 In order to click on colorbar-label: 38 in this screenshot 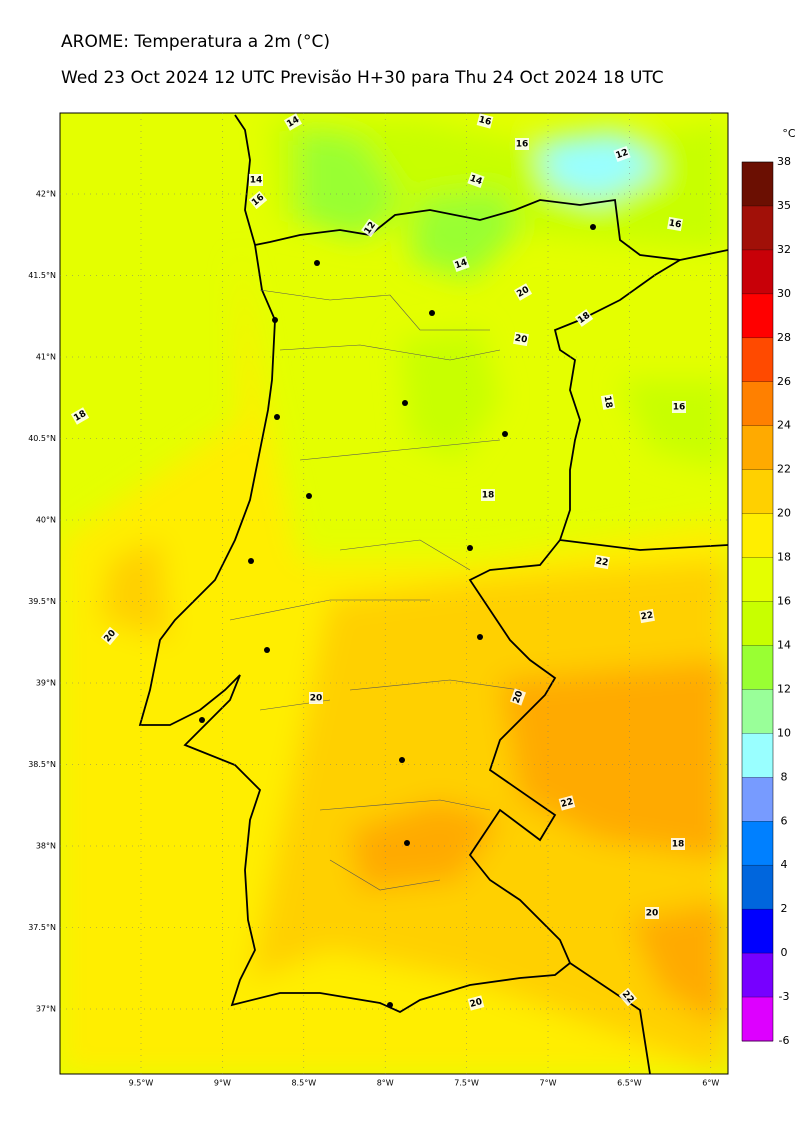, I will do `click(784, 161)`.